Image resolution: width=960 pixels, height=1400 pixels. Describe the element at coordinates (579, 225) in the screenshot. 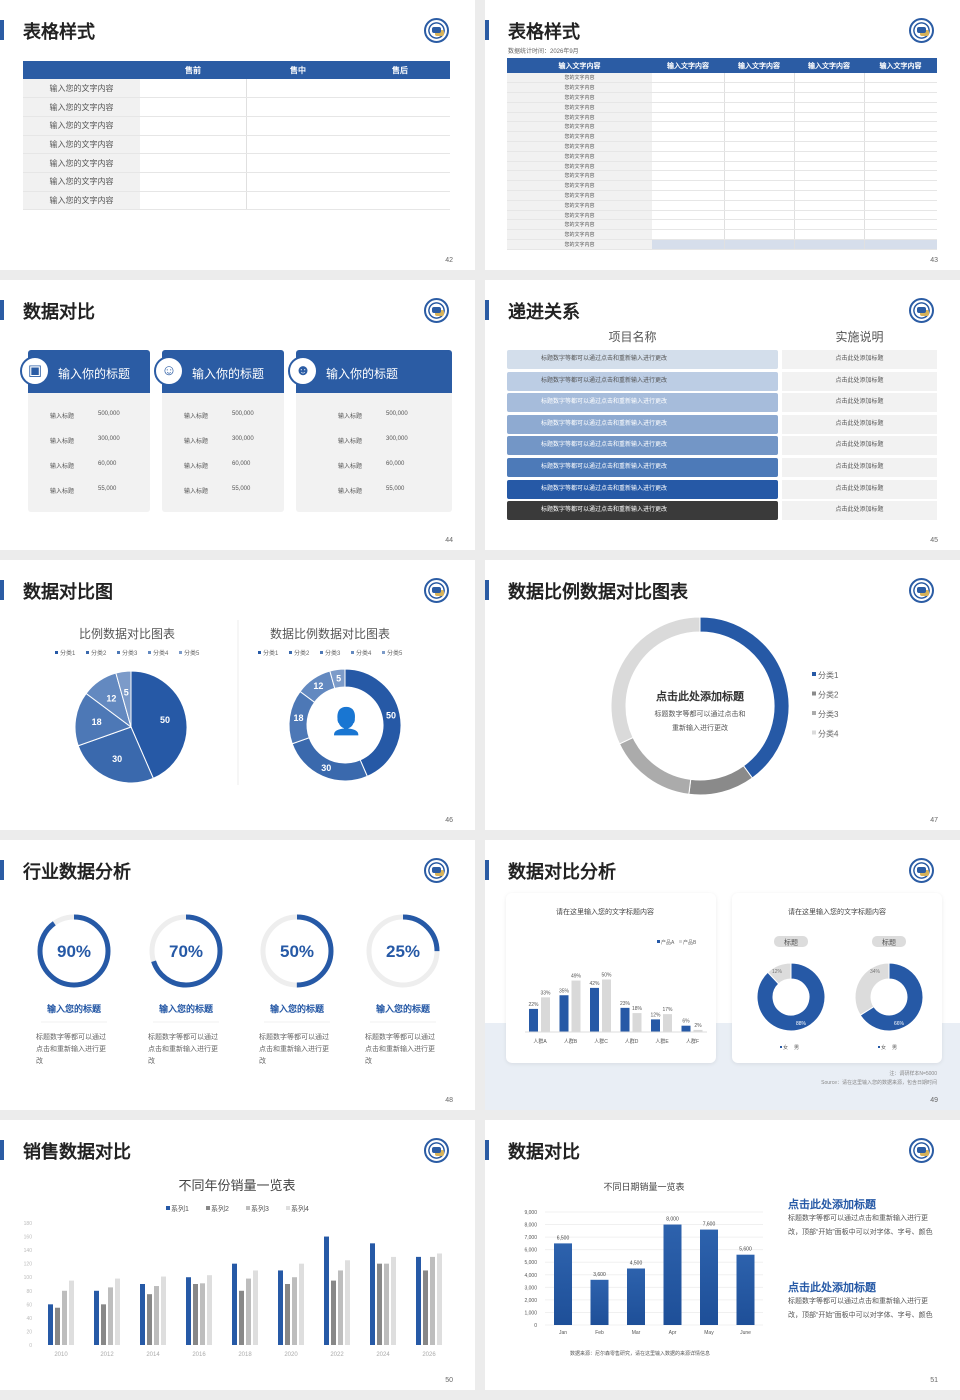

I see `row-label: 您的文字内容` at that location.